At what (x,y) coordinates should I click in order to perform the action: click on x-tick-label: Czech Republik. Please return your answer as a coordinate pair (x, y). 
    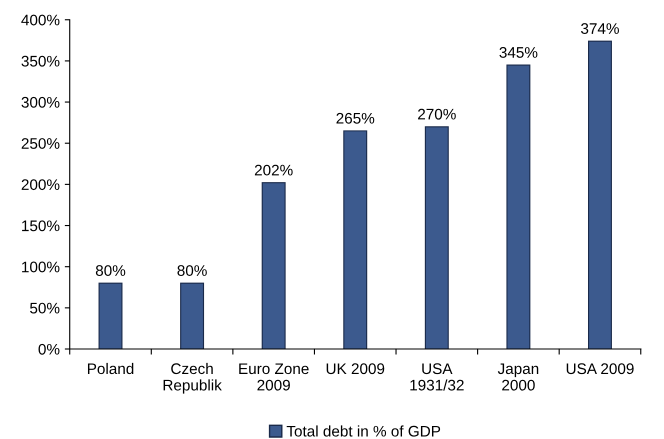
    Looking at the image, I should click on (193, 378).